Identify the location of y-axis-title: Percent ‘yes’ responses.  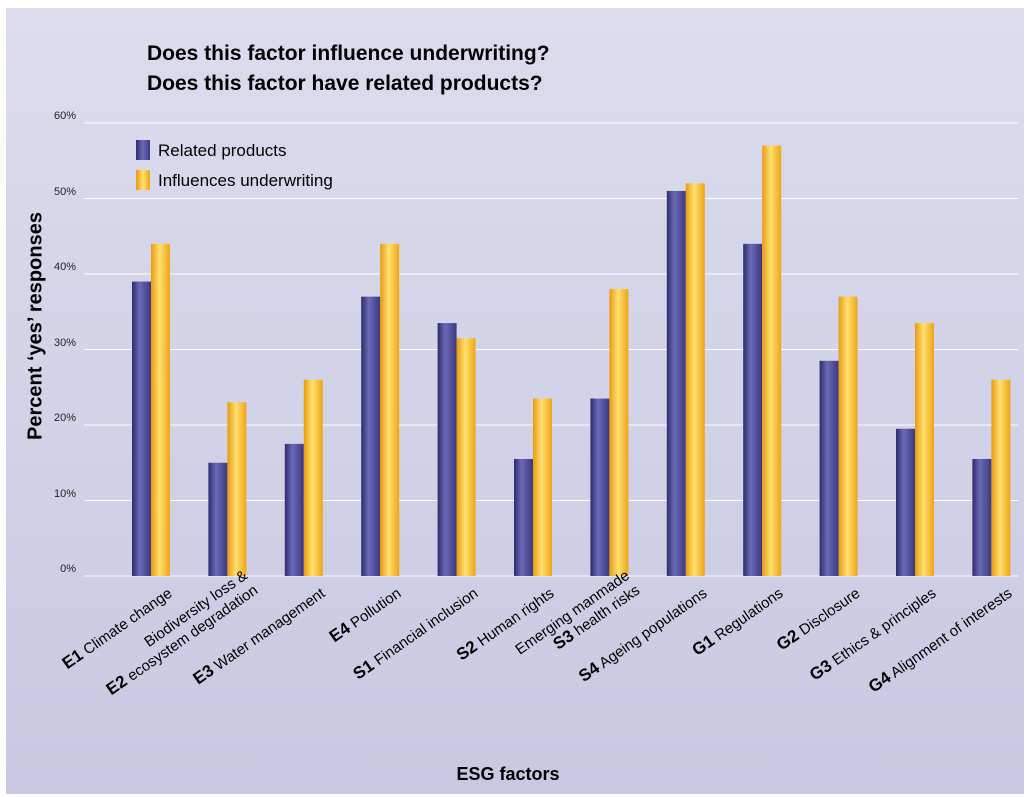
(35, 326).